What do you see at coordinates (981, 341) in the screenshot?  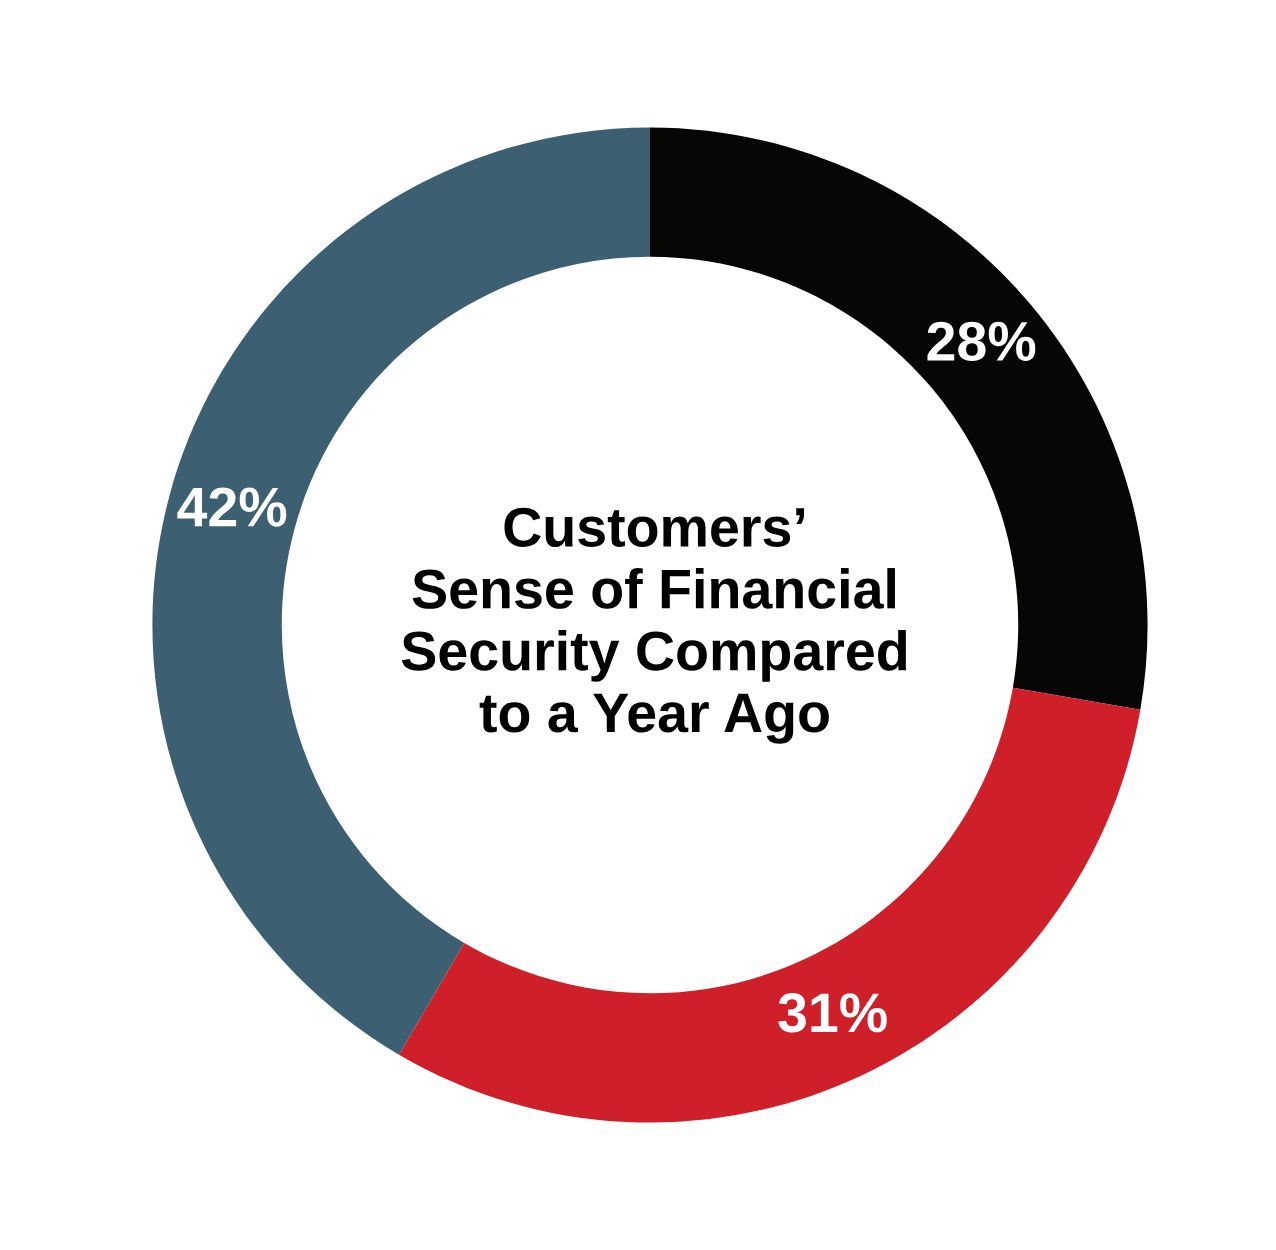 I see `data-label: 28%` at bounding box center [981, 341].